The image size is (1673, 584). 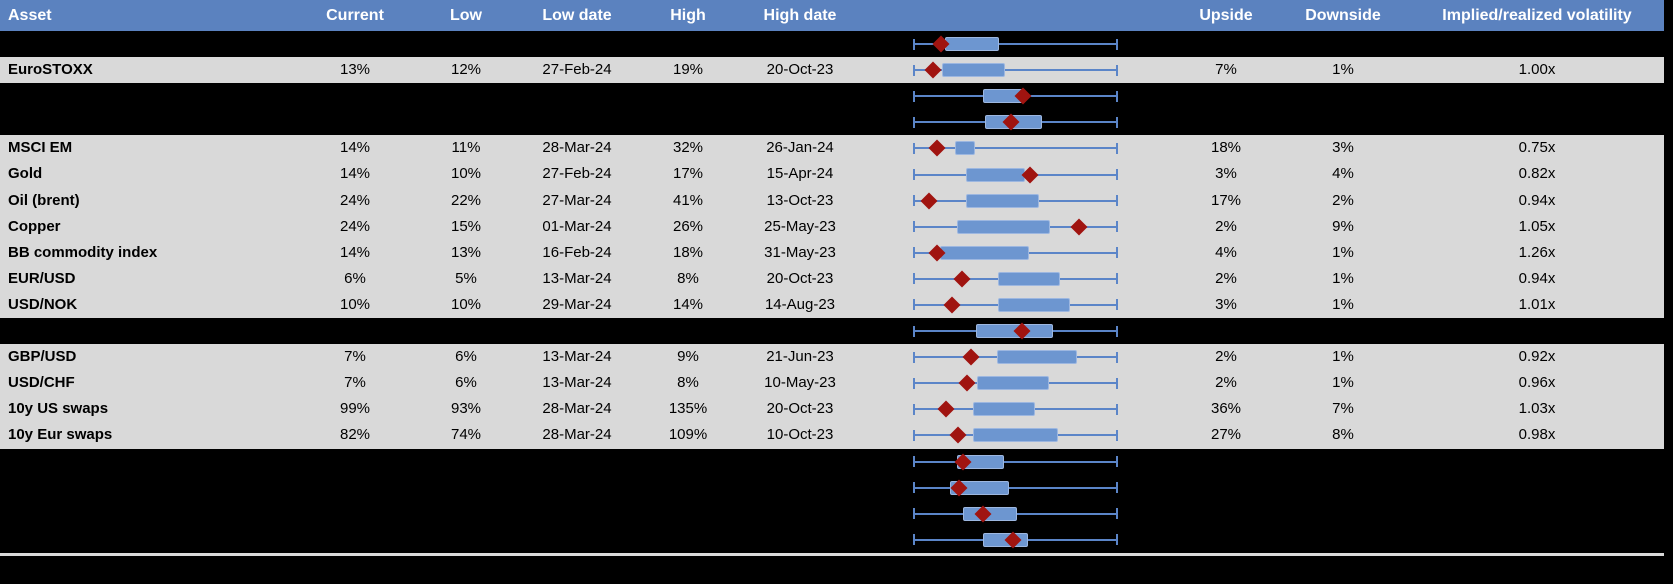 I want to click on low-date-value: 16-Feb-24, so click(x=577, y=252).